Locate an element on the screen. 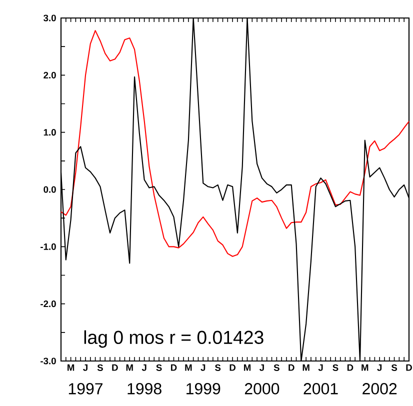 Image resolution: width=413 pixels, height=406 pixels. text: 1998 is located at coordinates (145, 388).